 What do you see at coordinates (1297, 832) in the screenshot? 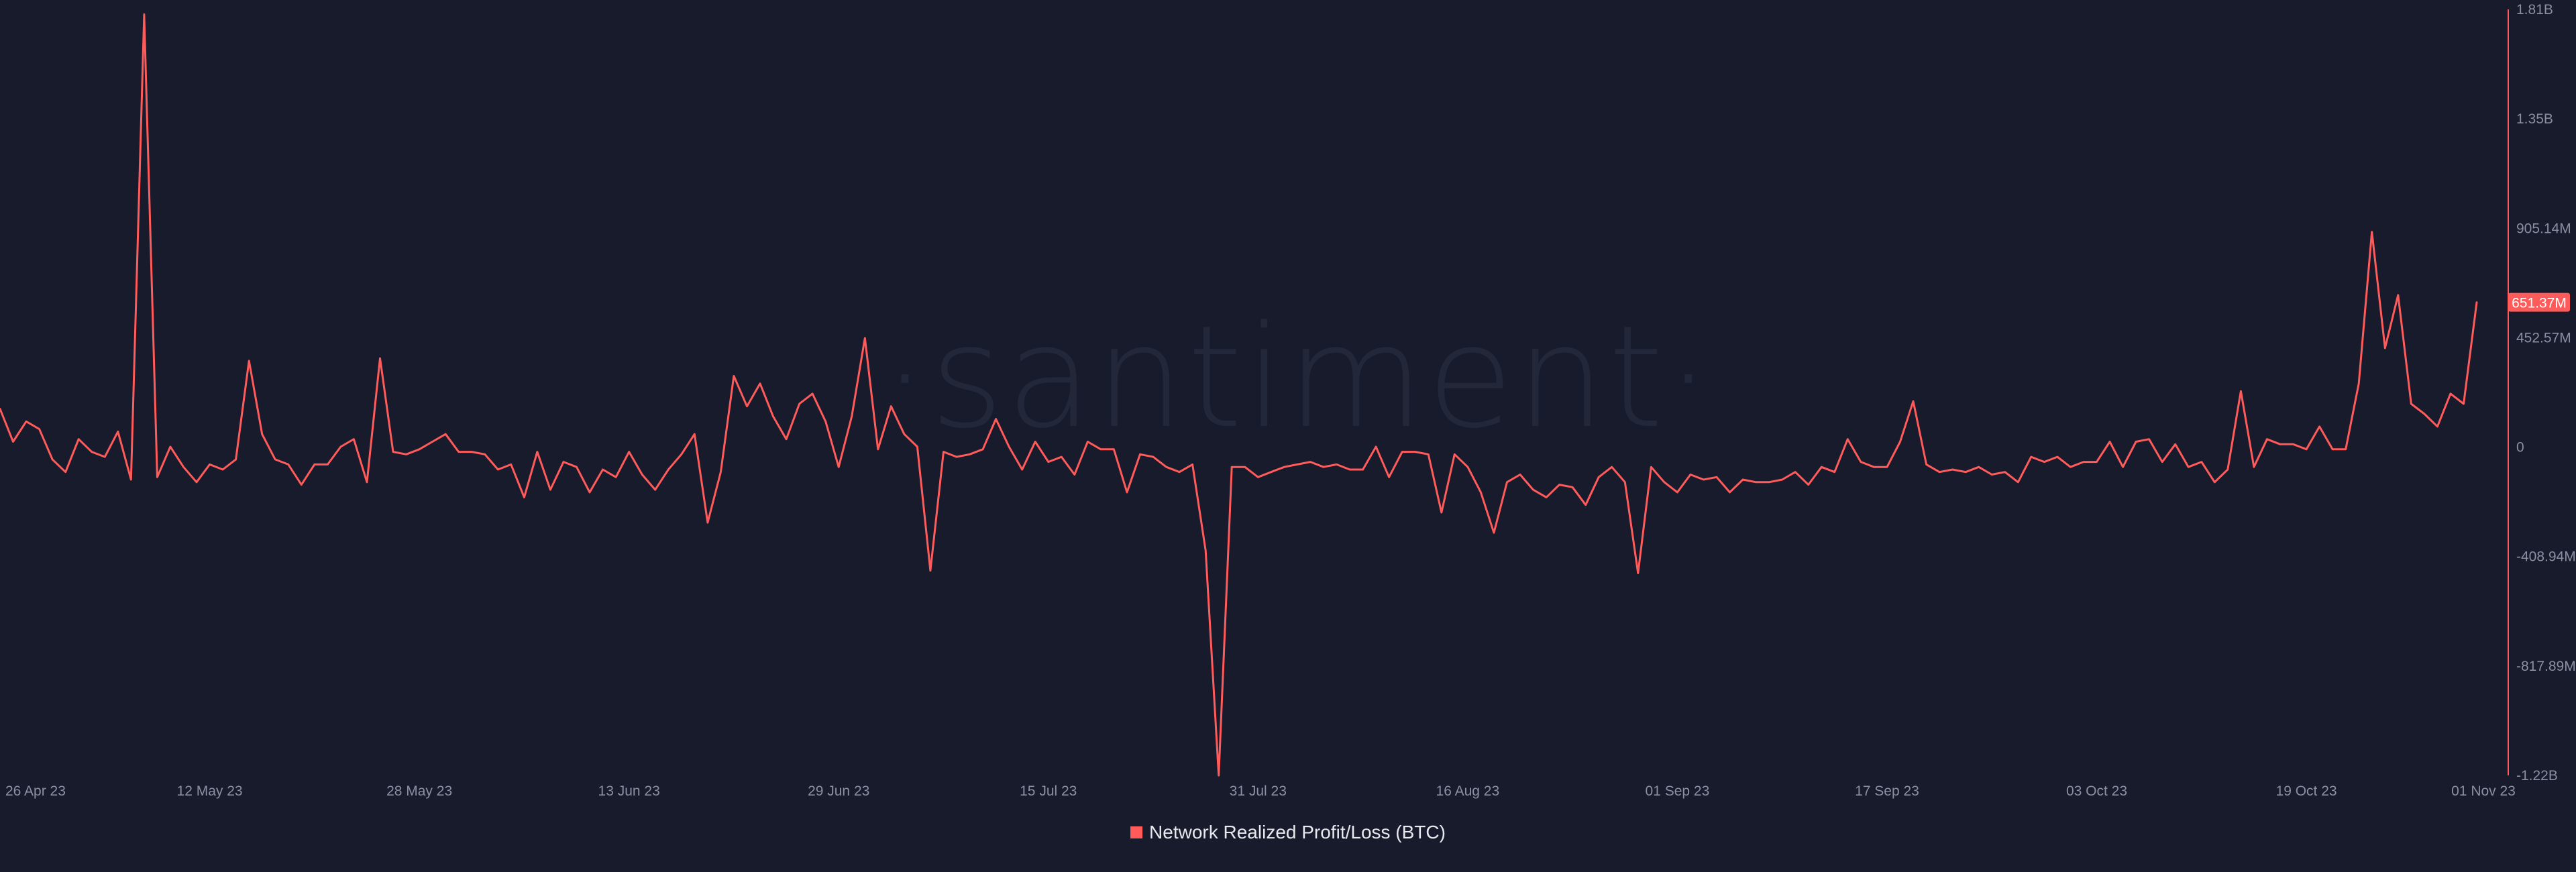
I see `legend-label: Network Realized Profit/Loss (BTC)` at bounding box center [1297, 832].